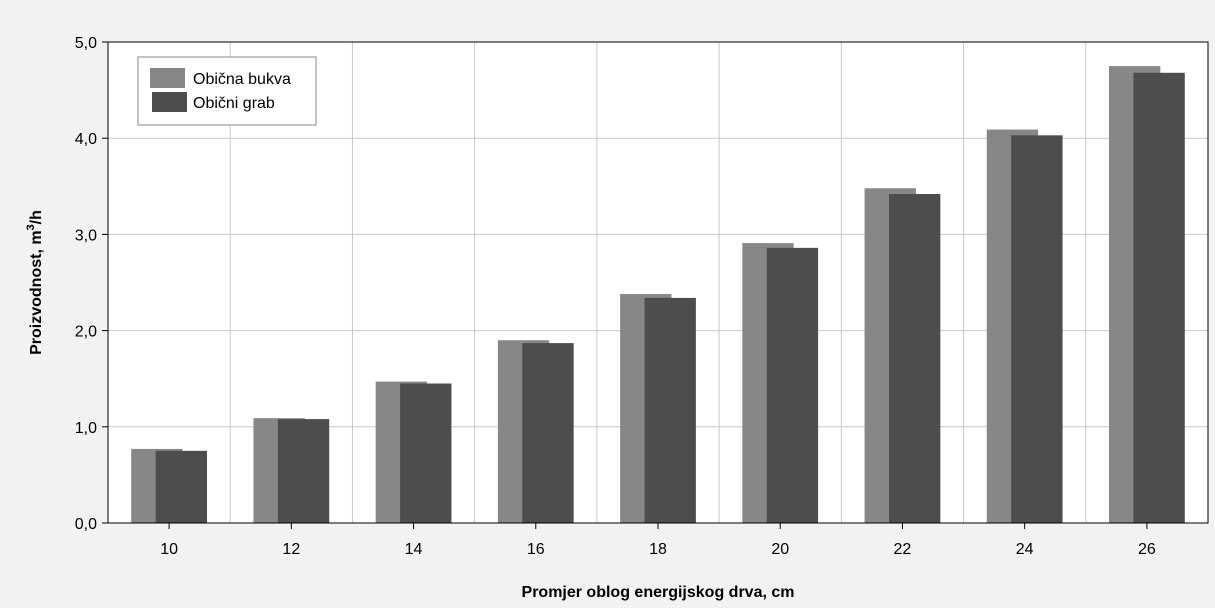  Describe the element at coordinates (169, 102) in the screenshot. I see `legend-swatch-obicni-grab` at that location.